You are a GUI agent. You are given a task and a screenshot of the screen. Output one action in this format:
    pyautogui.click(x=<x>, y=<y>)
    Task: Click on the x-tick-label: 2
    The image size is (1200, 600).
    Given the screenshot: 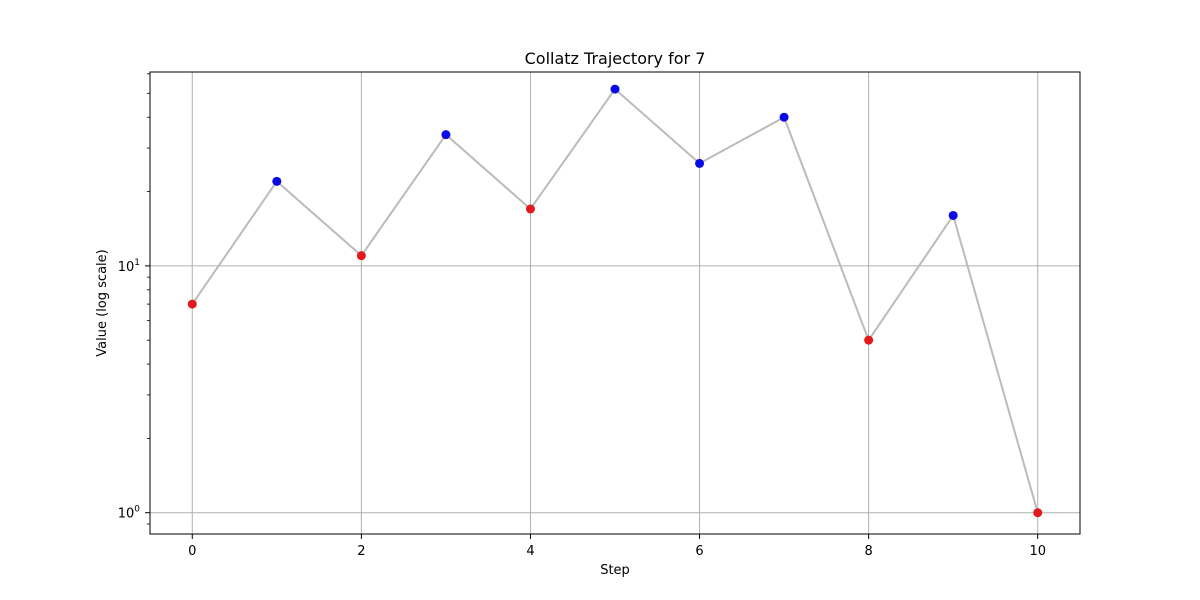 What is the action you would take?
    pyautogui.click(x=361, y=551)
    